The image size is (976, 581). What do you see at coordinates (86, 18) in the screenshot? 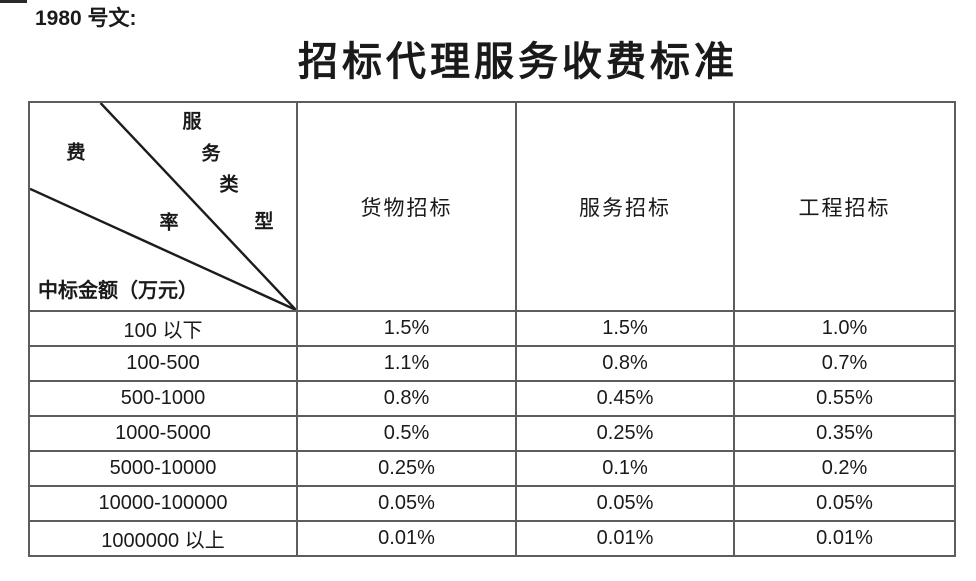
I see `doc-number-label: 1980 号文:` at bounding box center [86, 18].